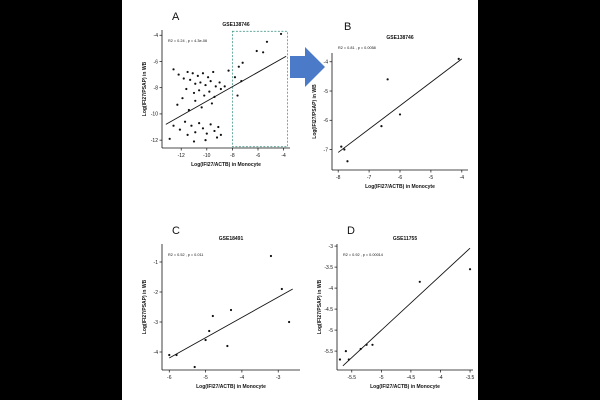 Image resolution: width=600 pixels, height=400 pixels. I want to click on x-tick-label: -7, so click(369, 178).